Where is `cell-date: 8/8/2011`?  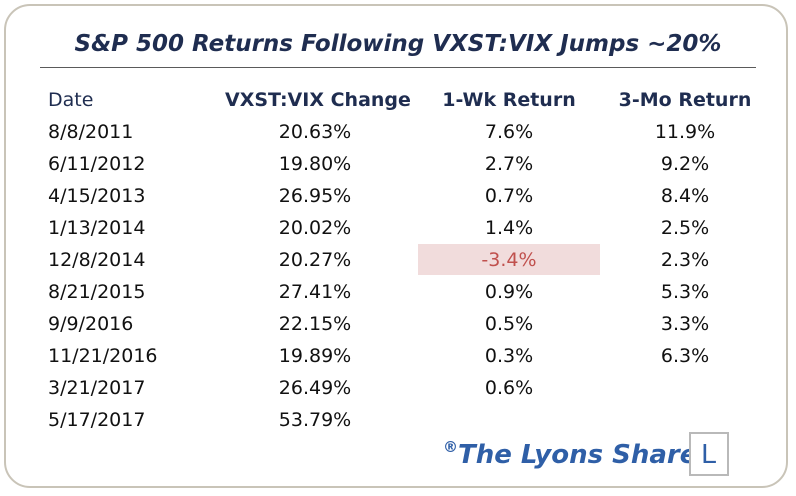 cell-date: 8/8/2011 is located at coordinates (91, 132).